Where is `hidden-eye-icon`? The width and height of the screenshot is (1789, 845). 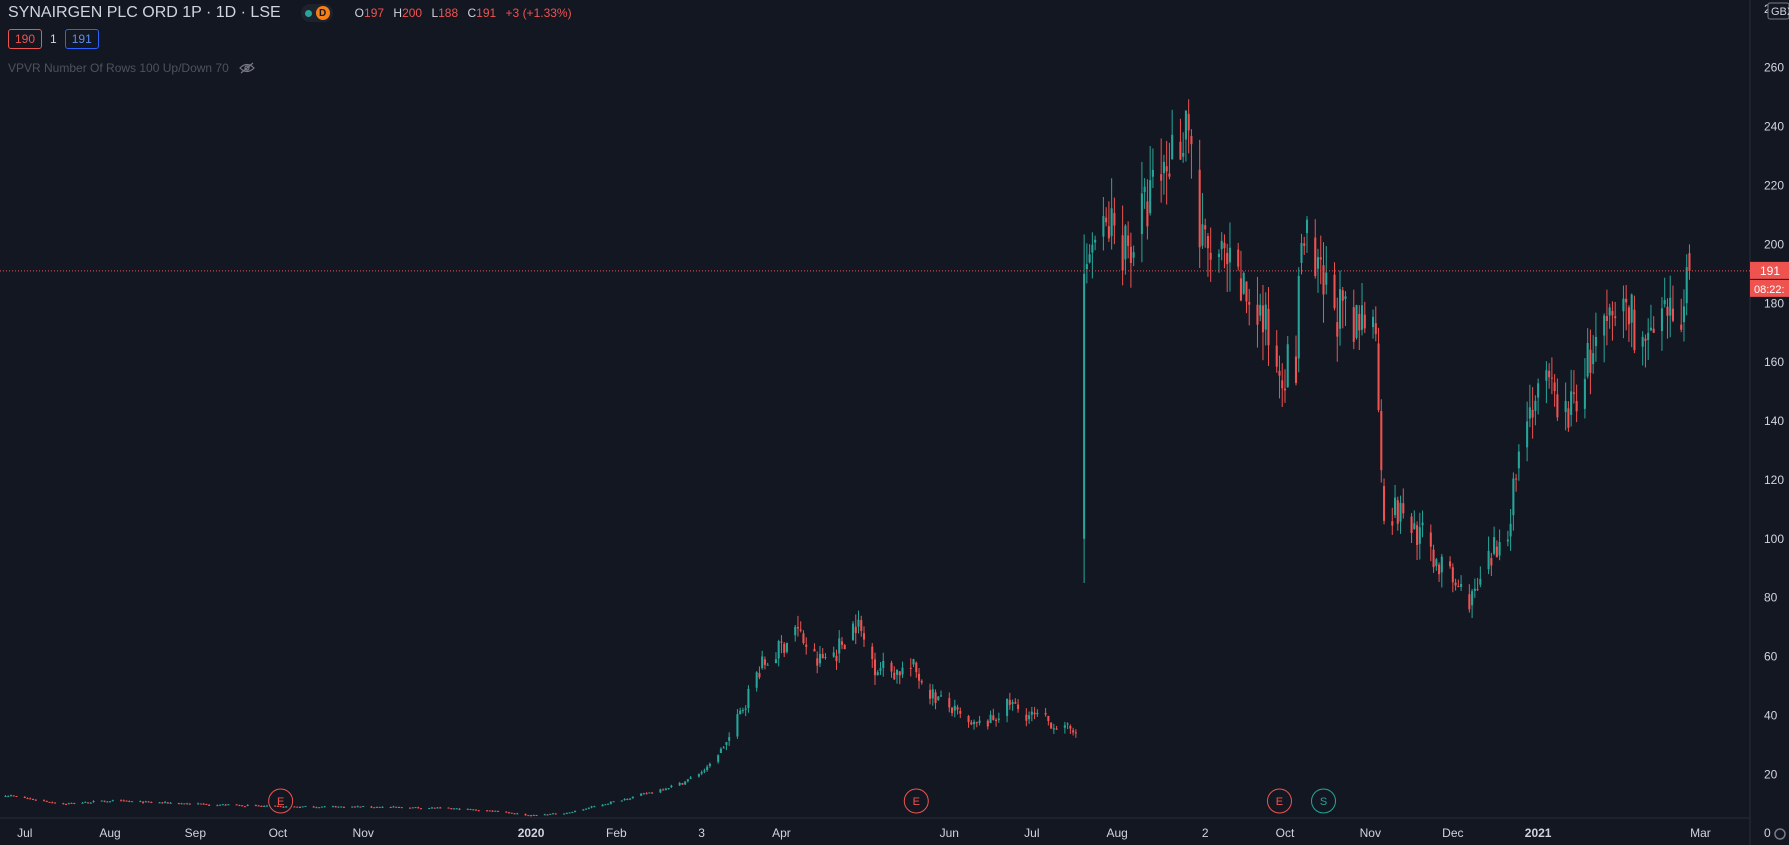 hidden-eye-icon is located at coordinates (246, 68).